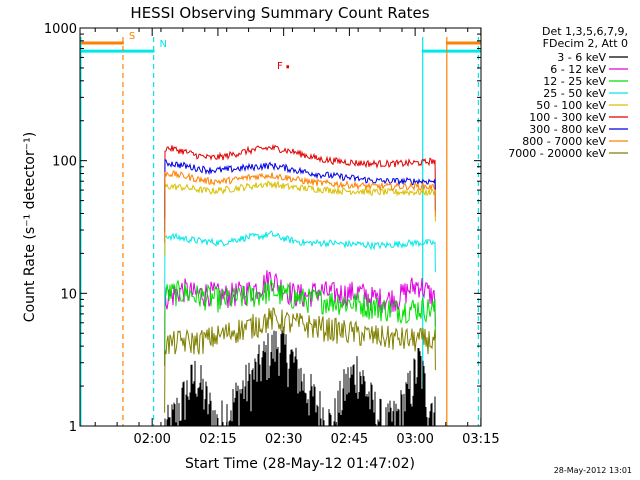  I want to click on legend-label-2: 12 - 25 keV, so click(574, 81).